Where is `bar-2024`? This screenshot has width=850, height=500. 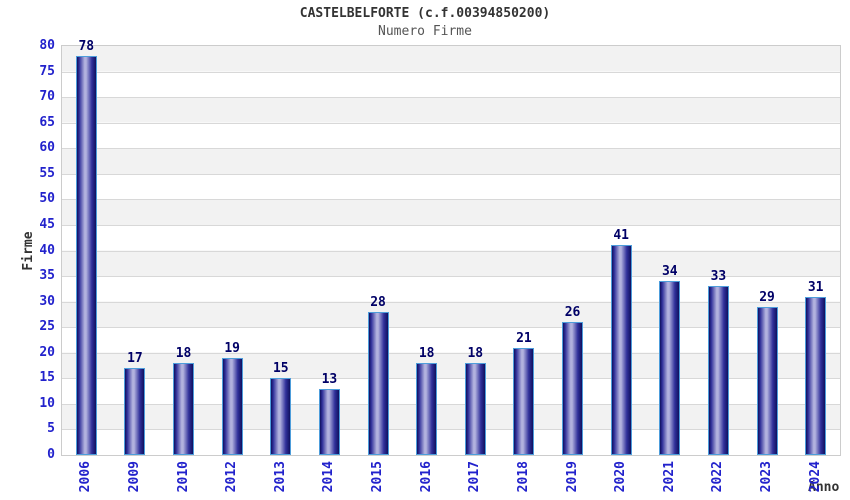
bar-2024 is located at coordinates (816, 375).